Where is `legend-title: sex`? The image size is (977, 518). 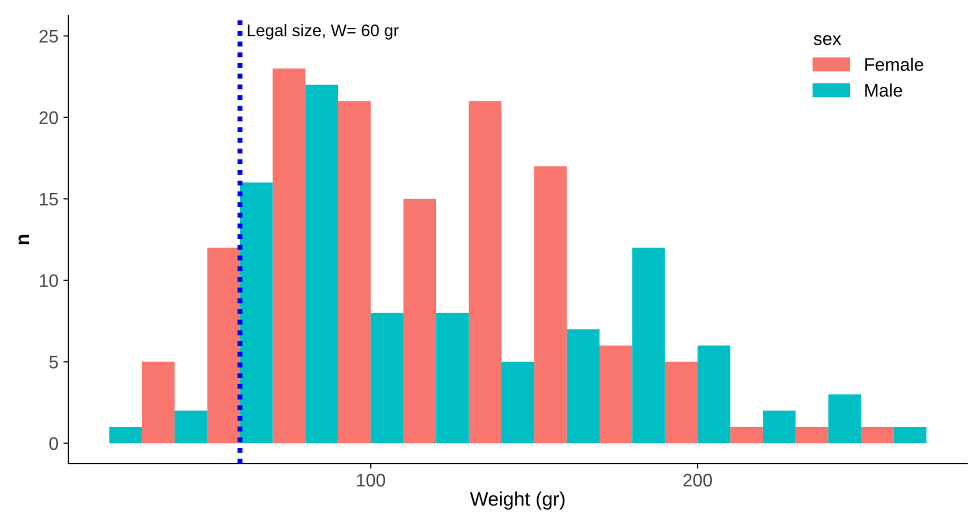
legend-title: sex is located at coordinates (828, 40).